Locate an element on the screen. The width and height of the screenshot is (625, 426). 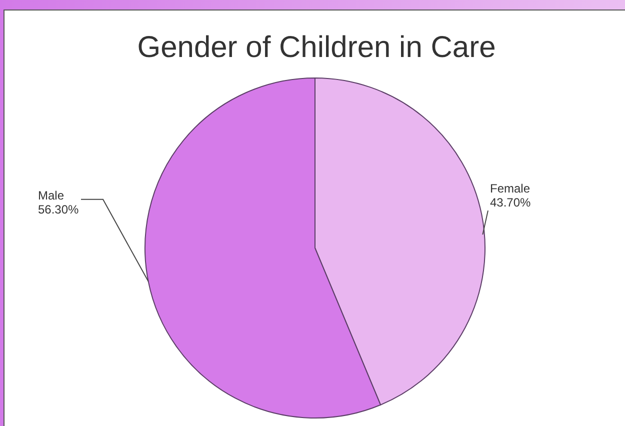
slice-label: Male is located at coordinates (51, 195).